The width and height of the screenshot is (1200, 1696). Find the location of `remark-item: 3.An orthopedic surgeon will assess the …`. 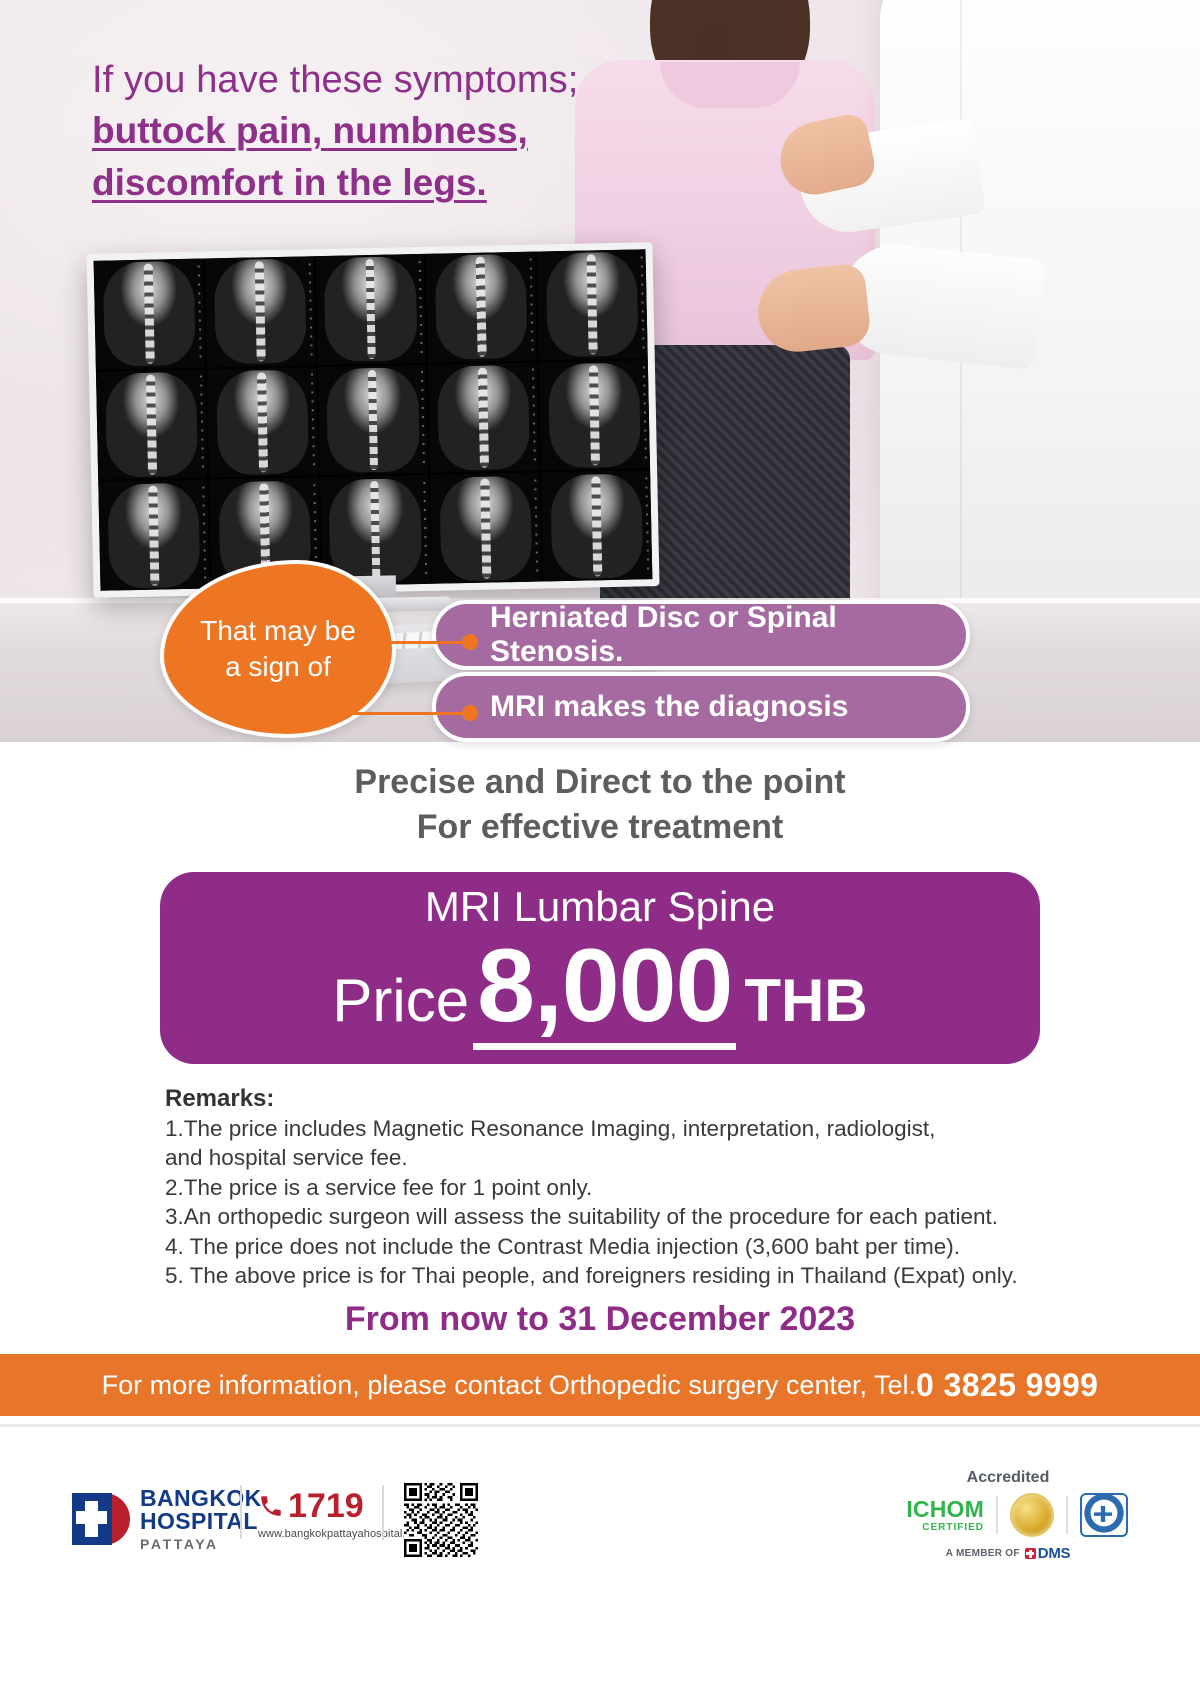

remark-item: 3.An orthopedic surgeon will assess the … is located at coordinates (581, 1217).